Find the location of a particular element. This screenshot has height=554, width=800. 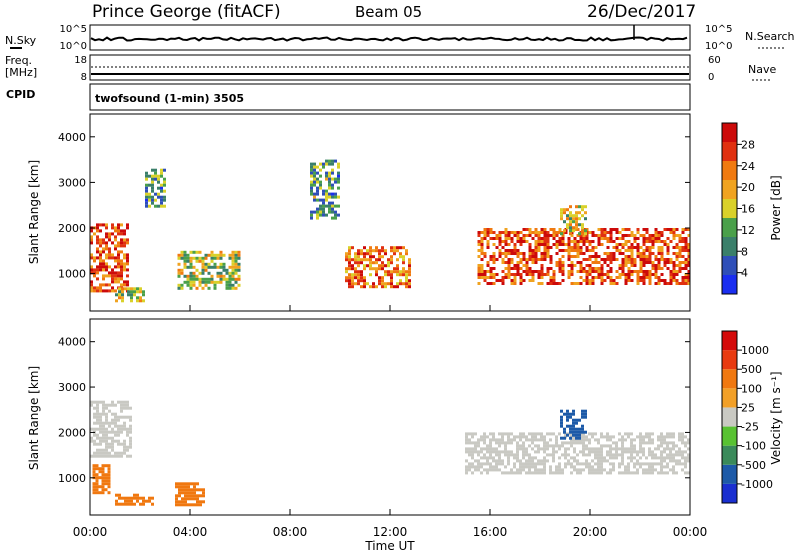

colorbar-tick-label: 24 is located at coordinates (748, 166).